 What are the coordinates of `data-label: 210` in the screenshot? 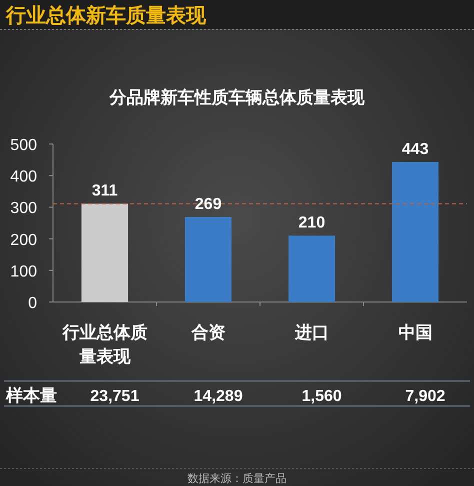 It's located at (312, 223).